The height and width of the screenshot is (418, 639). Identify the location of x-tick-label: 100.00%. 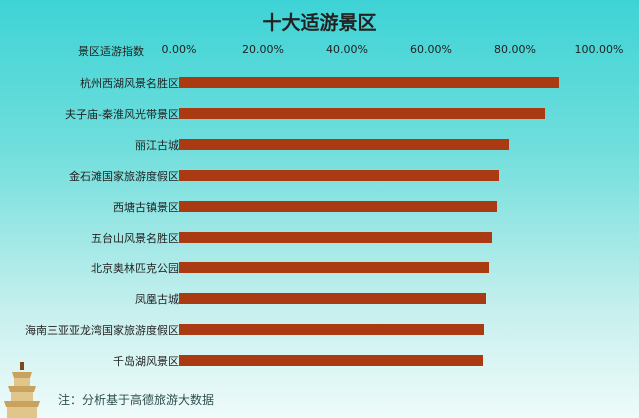
(599, 49).